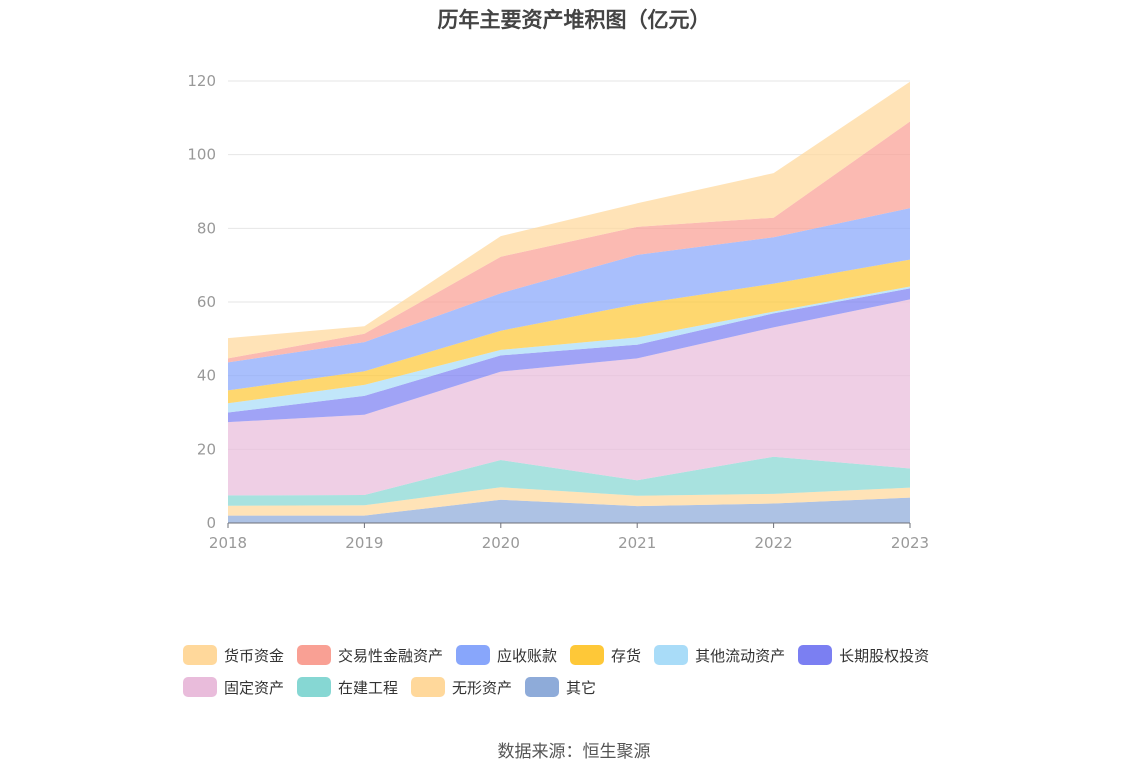 The width and height of the screenshot is (1148, 776). Describe the element at coordinates (637, 543) in the screenshot. I see `x-tick-label: 2021` at that location.